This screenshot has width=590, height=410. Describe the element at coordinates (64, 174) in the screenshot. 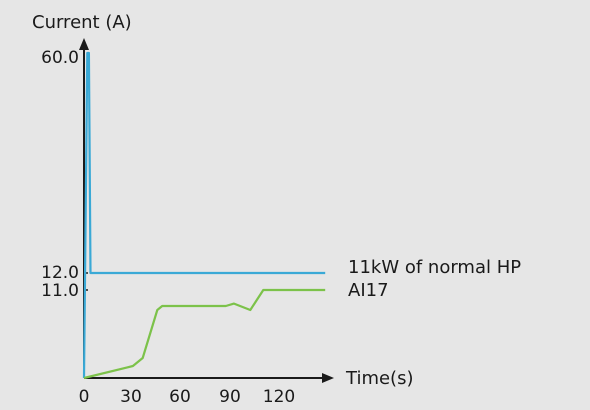

I see `y-ticks: 60.0 12.0 11.0` at that location.